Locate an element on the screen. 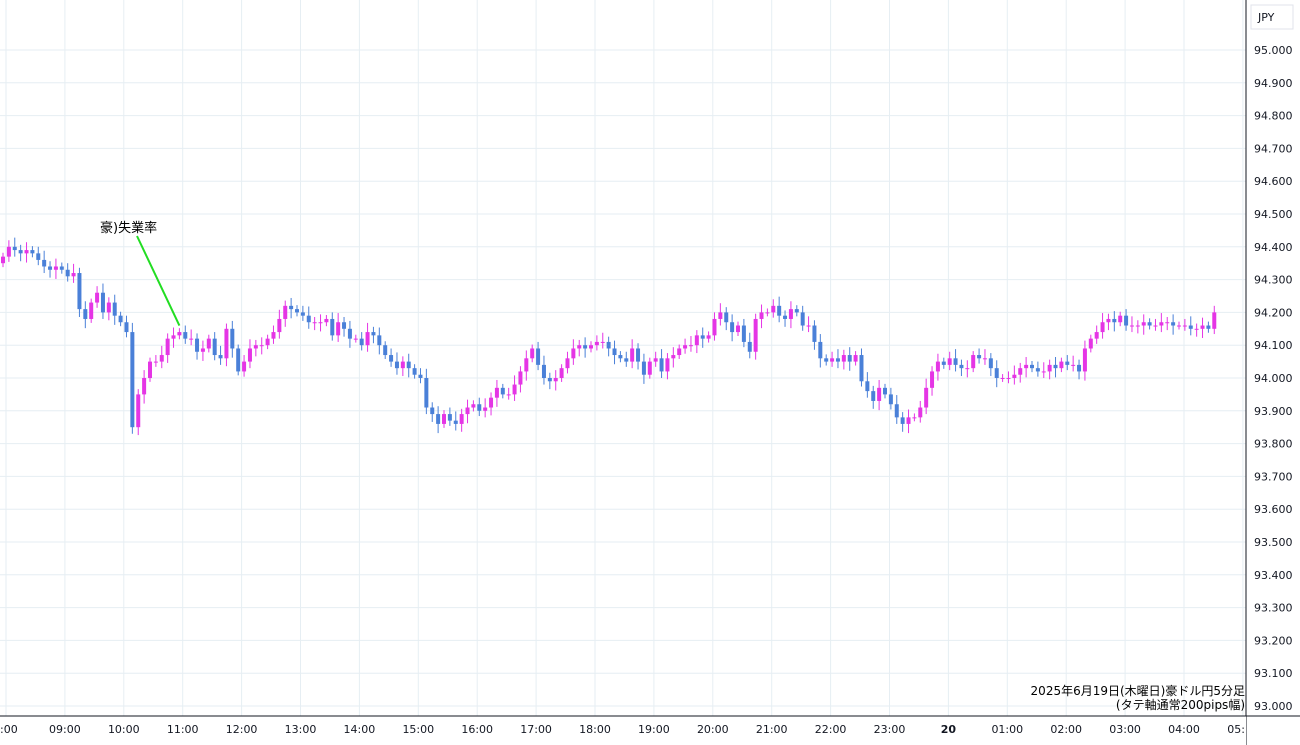 The image size is (1300, 745). y-tick-label: 93.900 is located at coordinates (1273, 411).